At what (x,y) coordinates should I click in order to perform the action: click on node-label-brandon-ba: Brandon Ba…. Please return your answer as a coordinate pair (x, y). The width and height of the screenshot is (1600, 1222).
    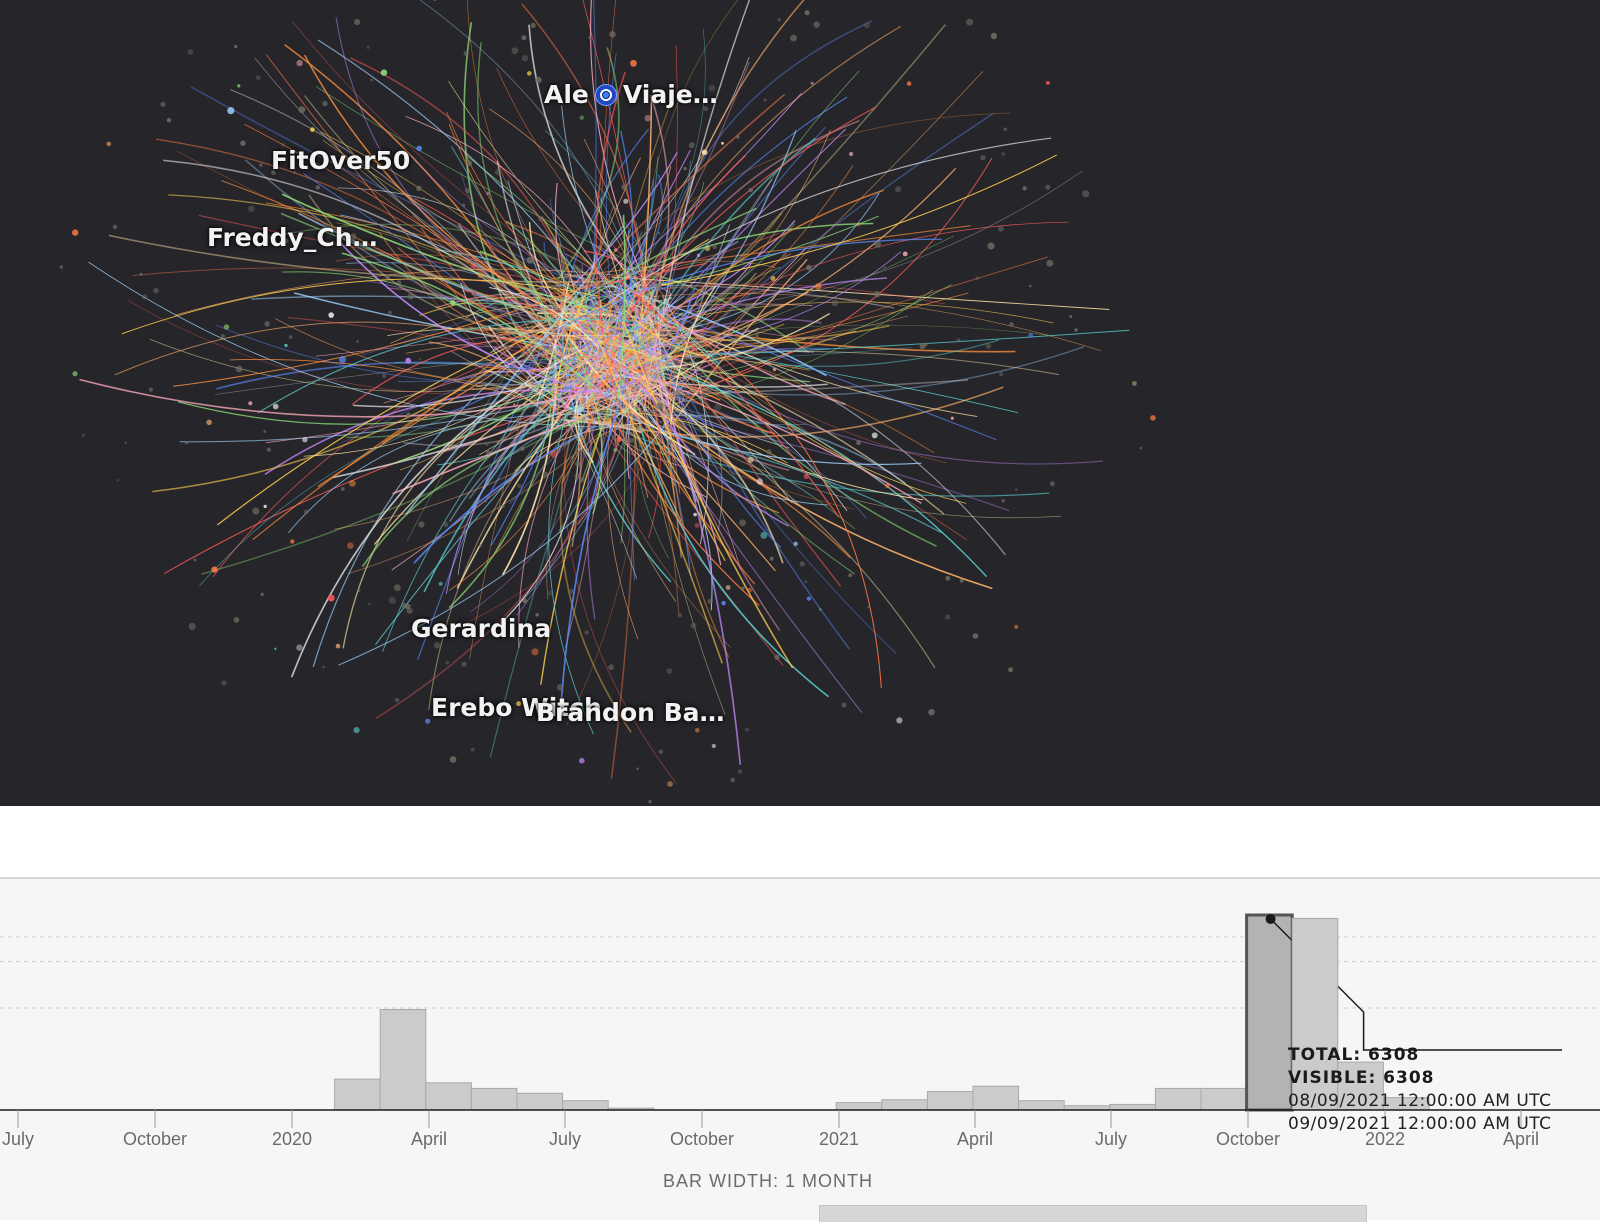
    Looking at the image, I should click on (630, 712).